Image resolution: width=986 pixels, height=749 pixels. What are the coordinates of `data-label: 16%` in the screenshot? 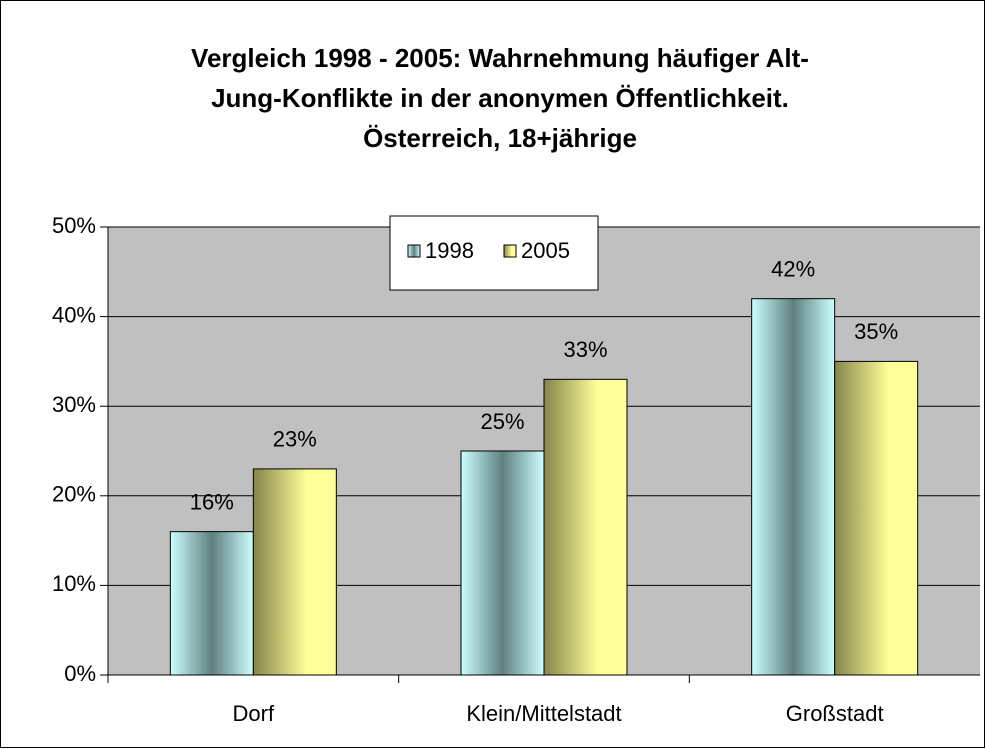 It's located at (212, 501).